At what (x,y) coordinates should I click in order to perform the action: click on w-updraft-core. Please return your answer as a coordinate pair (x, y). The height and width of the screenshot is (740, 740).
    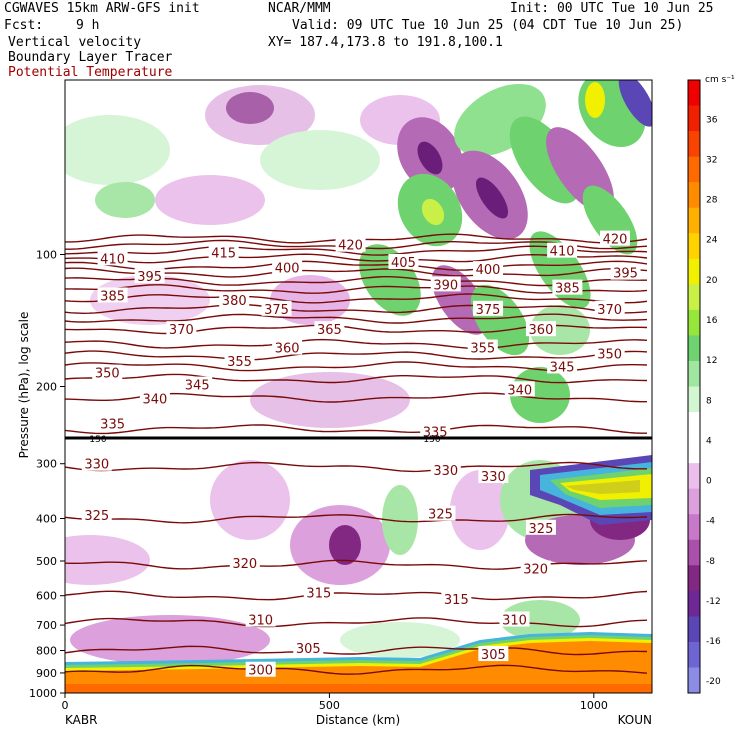
    Looking at the image, I should click on (606, 487).